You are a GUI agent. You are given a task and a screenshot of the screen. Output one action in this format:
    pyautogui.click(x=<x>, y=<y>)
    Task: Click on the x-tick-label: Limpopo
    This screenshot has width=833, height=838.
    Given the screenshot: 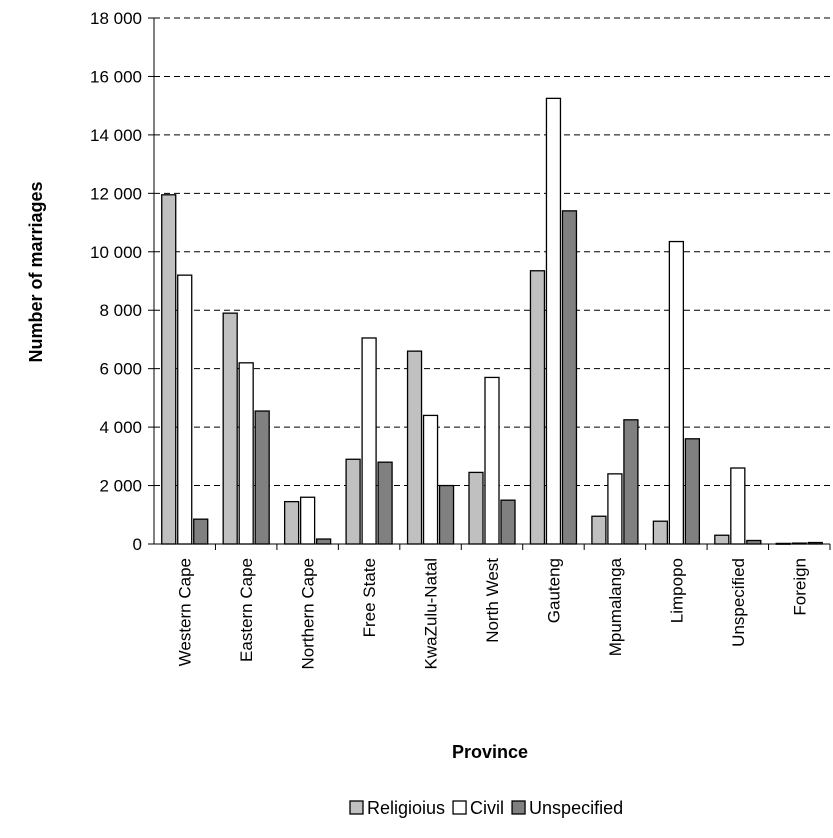 What is the action you would take?
    pyautogui.click(x=676, y=590)
    